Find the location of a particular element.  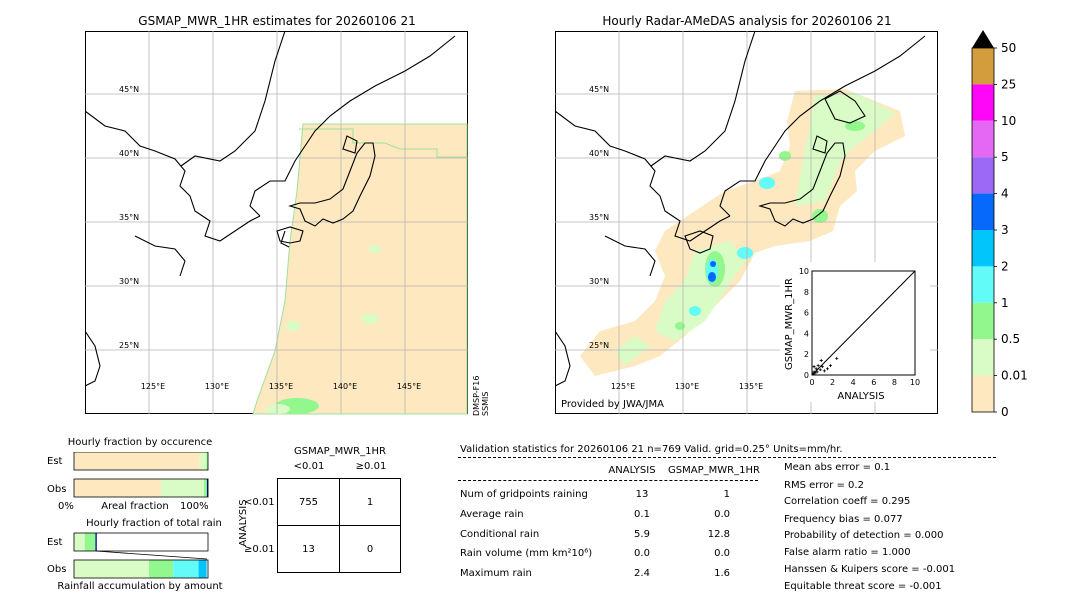

left-map-lon-labels: 125°E 130°E 135°E 140°E 145°E is located at coordinates (281, 386).